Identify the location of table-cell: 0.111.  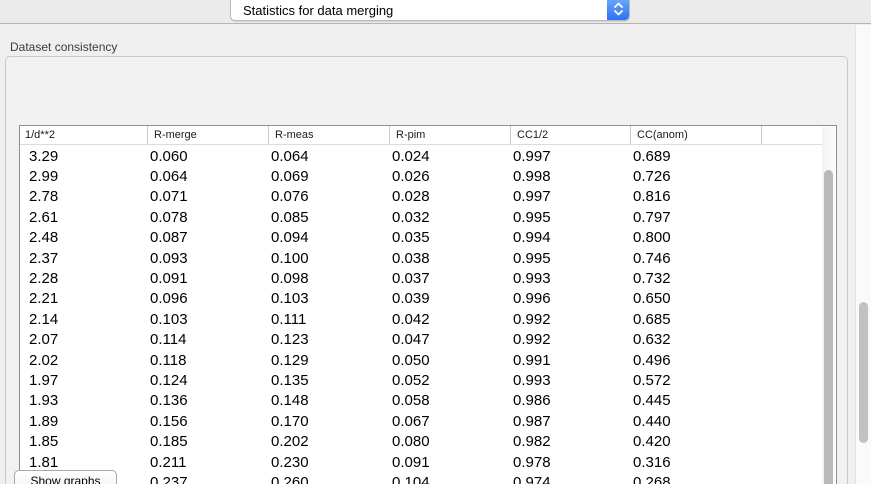
(289, 319).